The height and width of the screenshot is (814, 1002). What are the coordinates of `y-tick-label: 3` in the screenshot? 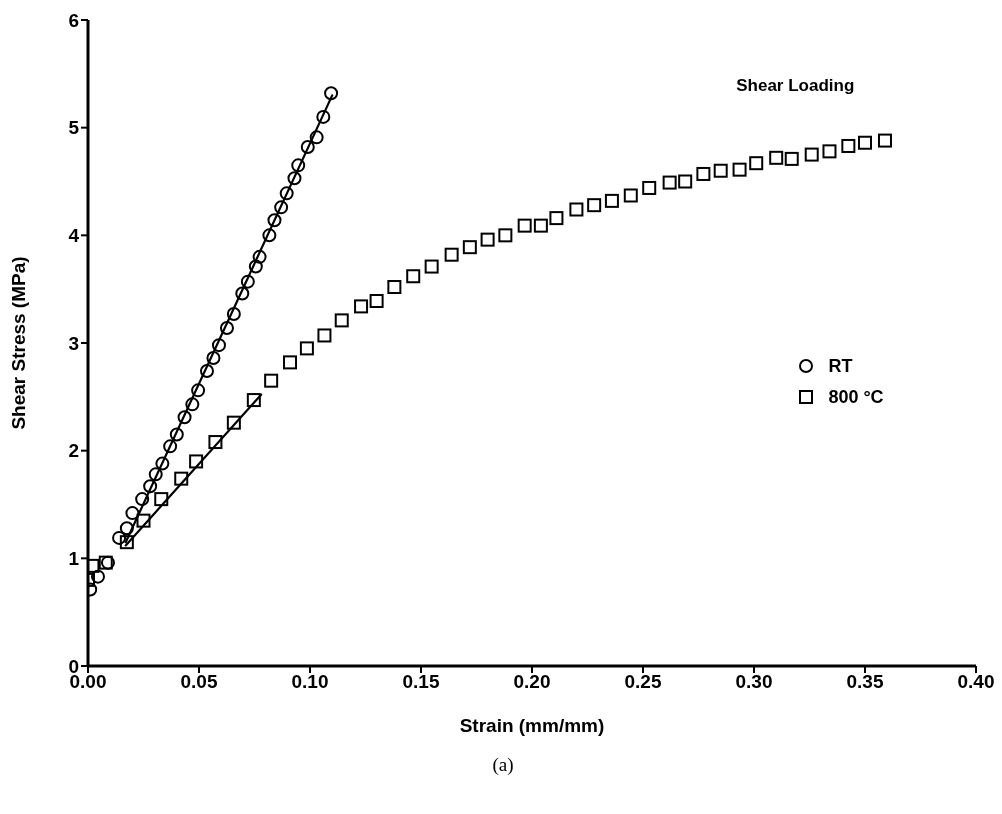 It's located at (73, 343).